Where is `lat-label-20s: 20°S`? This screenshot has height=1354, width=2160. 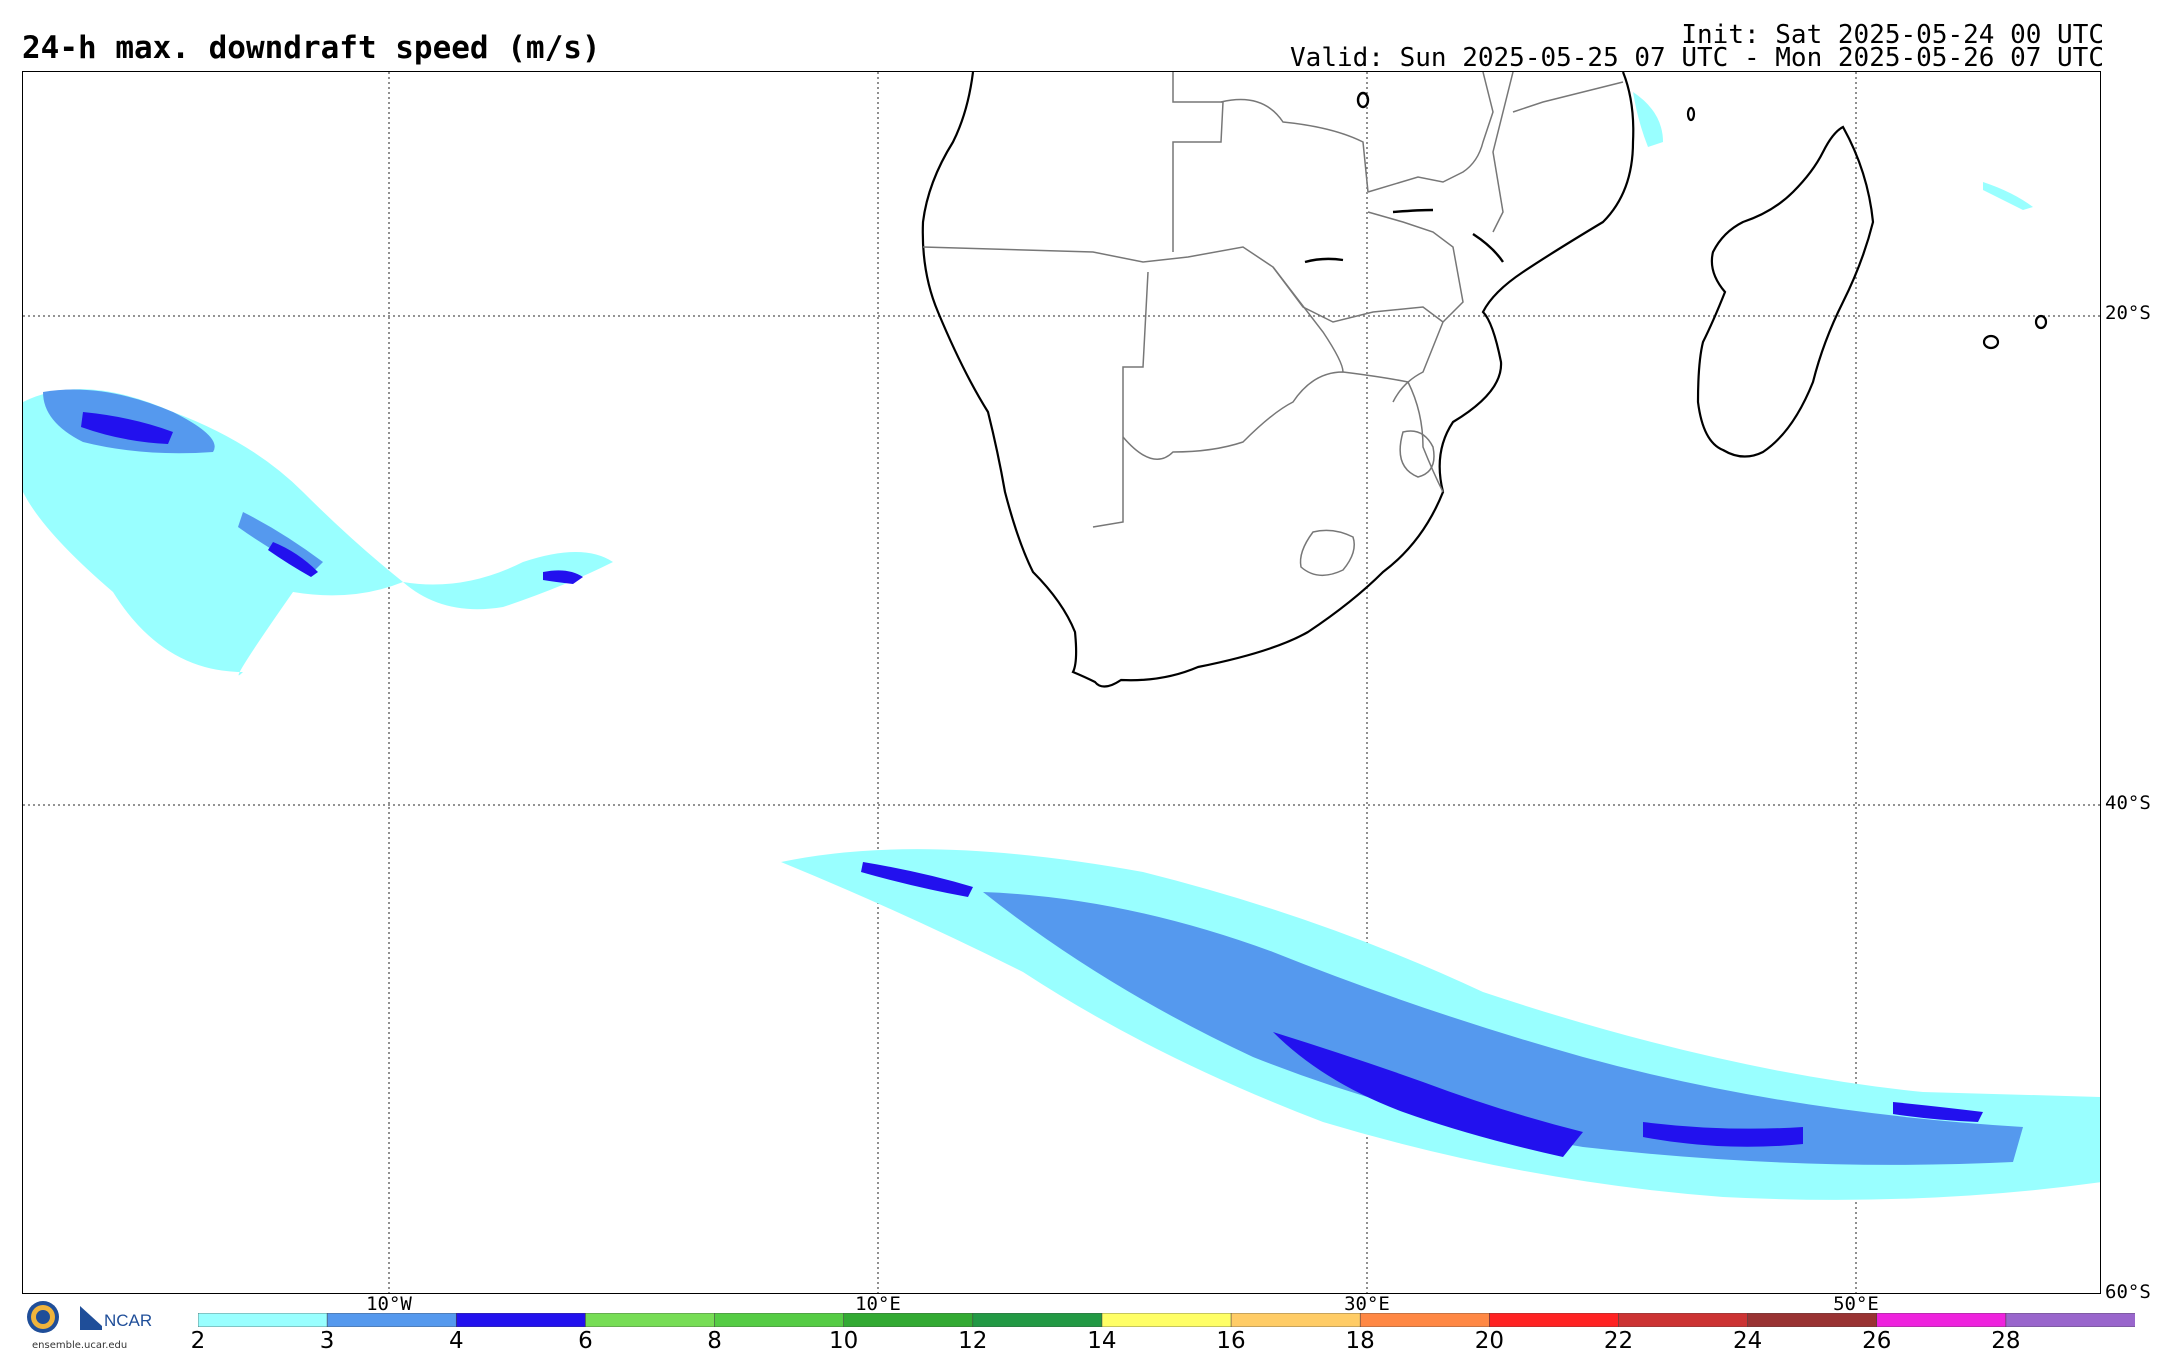 lat-label-20s: 20°S is located at coordinates (2128, 313).